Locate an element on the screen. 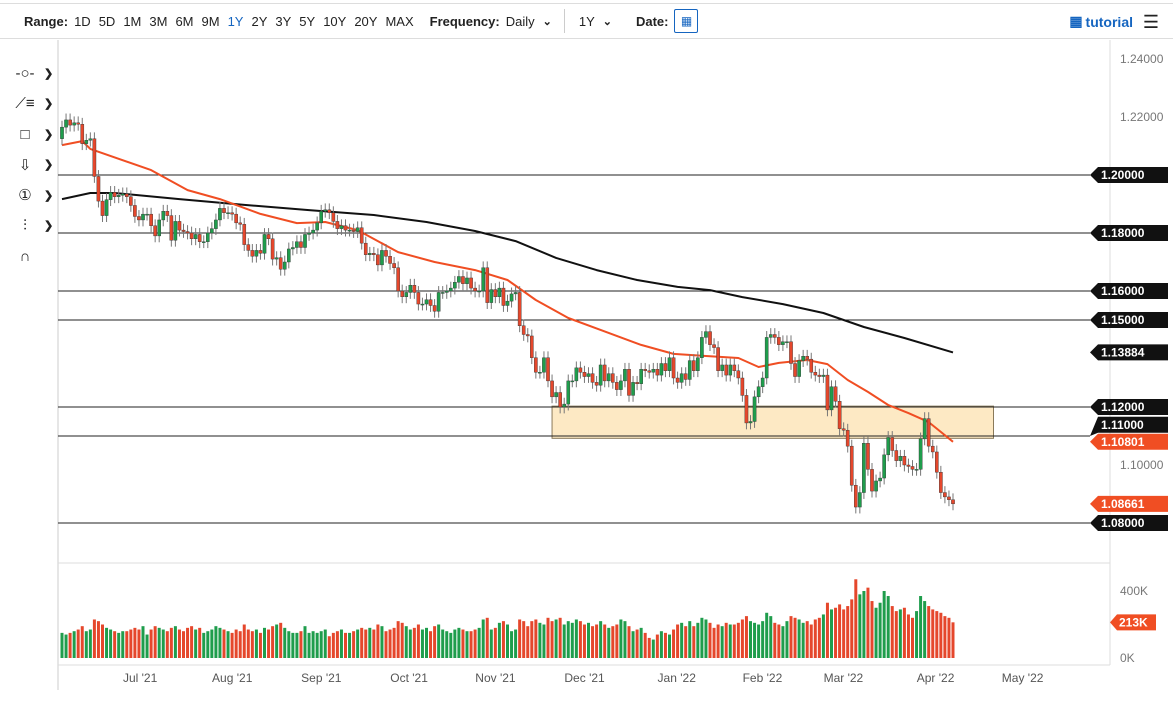 The height and width of the screenshot is (701, 1173). x-tick-label: Mar '22 is located at coordinates (844, 678).